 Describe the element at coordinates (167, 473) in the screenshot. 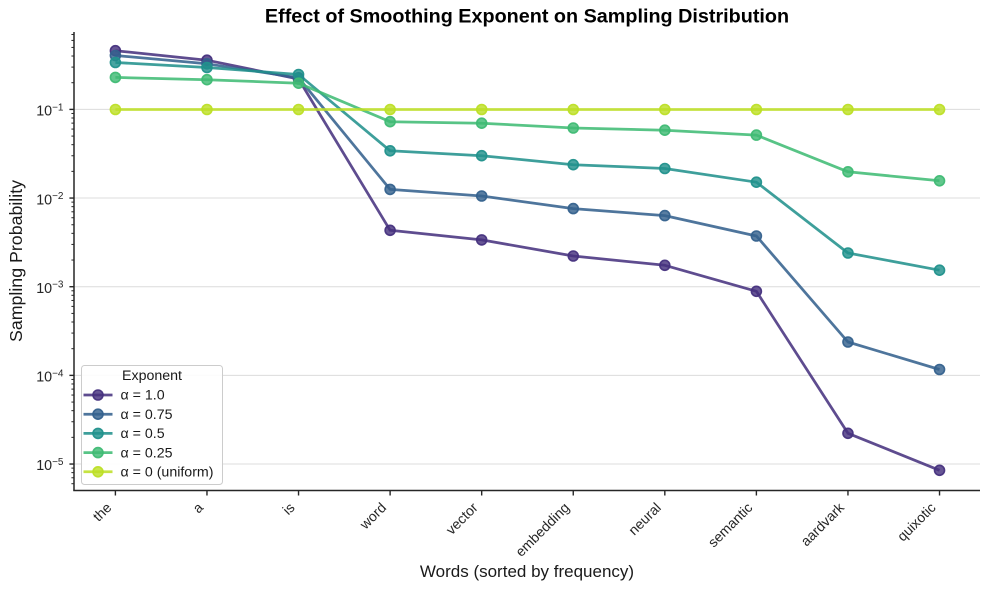

I see `svg-text: α = 0 (uniform)` at that location.